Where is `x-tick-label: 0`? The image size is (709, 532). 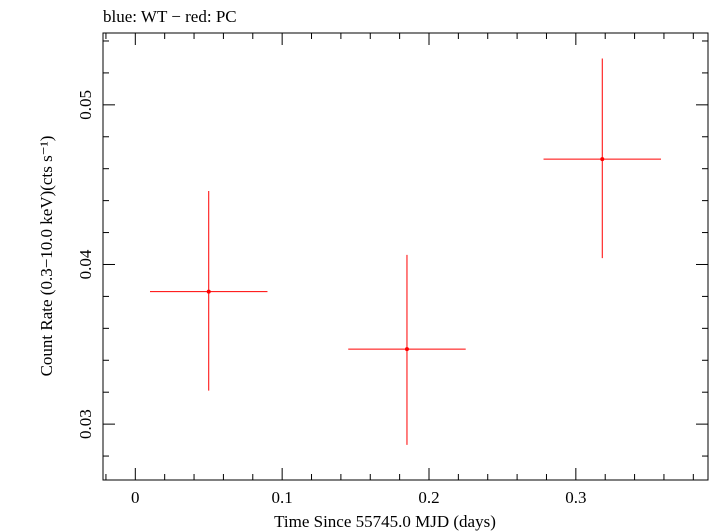
x-tick-label: 0 is located at coordinates (135, 497).